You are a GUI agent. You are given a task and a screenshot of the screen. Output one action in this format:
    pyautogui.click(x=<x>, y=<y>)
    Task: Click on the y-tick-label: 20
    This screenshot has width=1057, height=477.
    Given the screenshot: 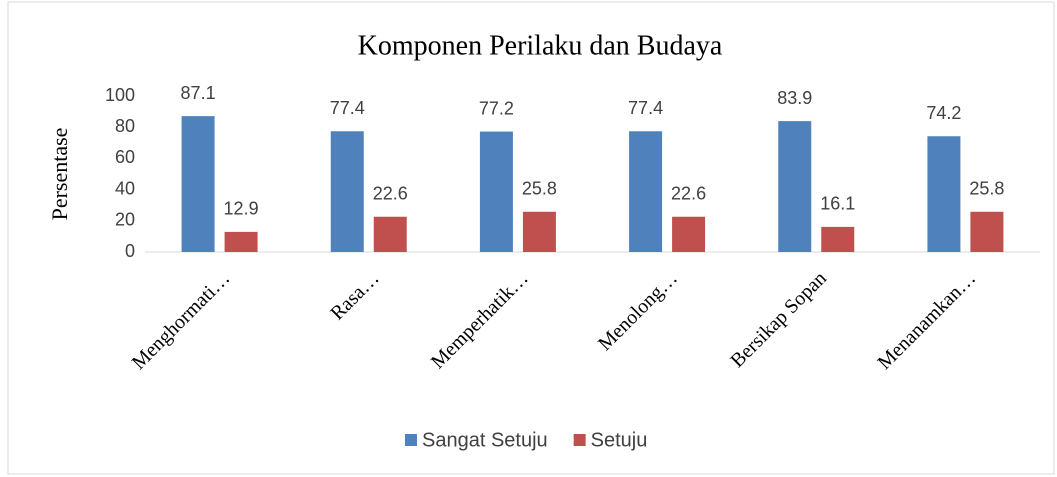 What is the action you would take?
    pyautogui.click(x=125, y=220)
    